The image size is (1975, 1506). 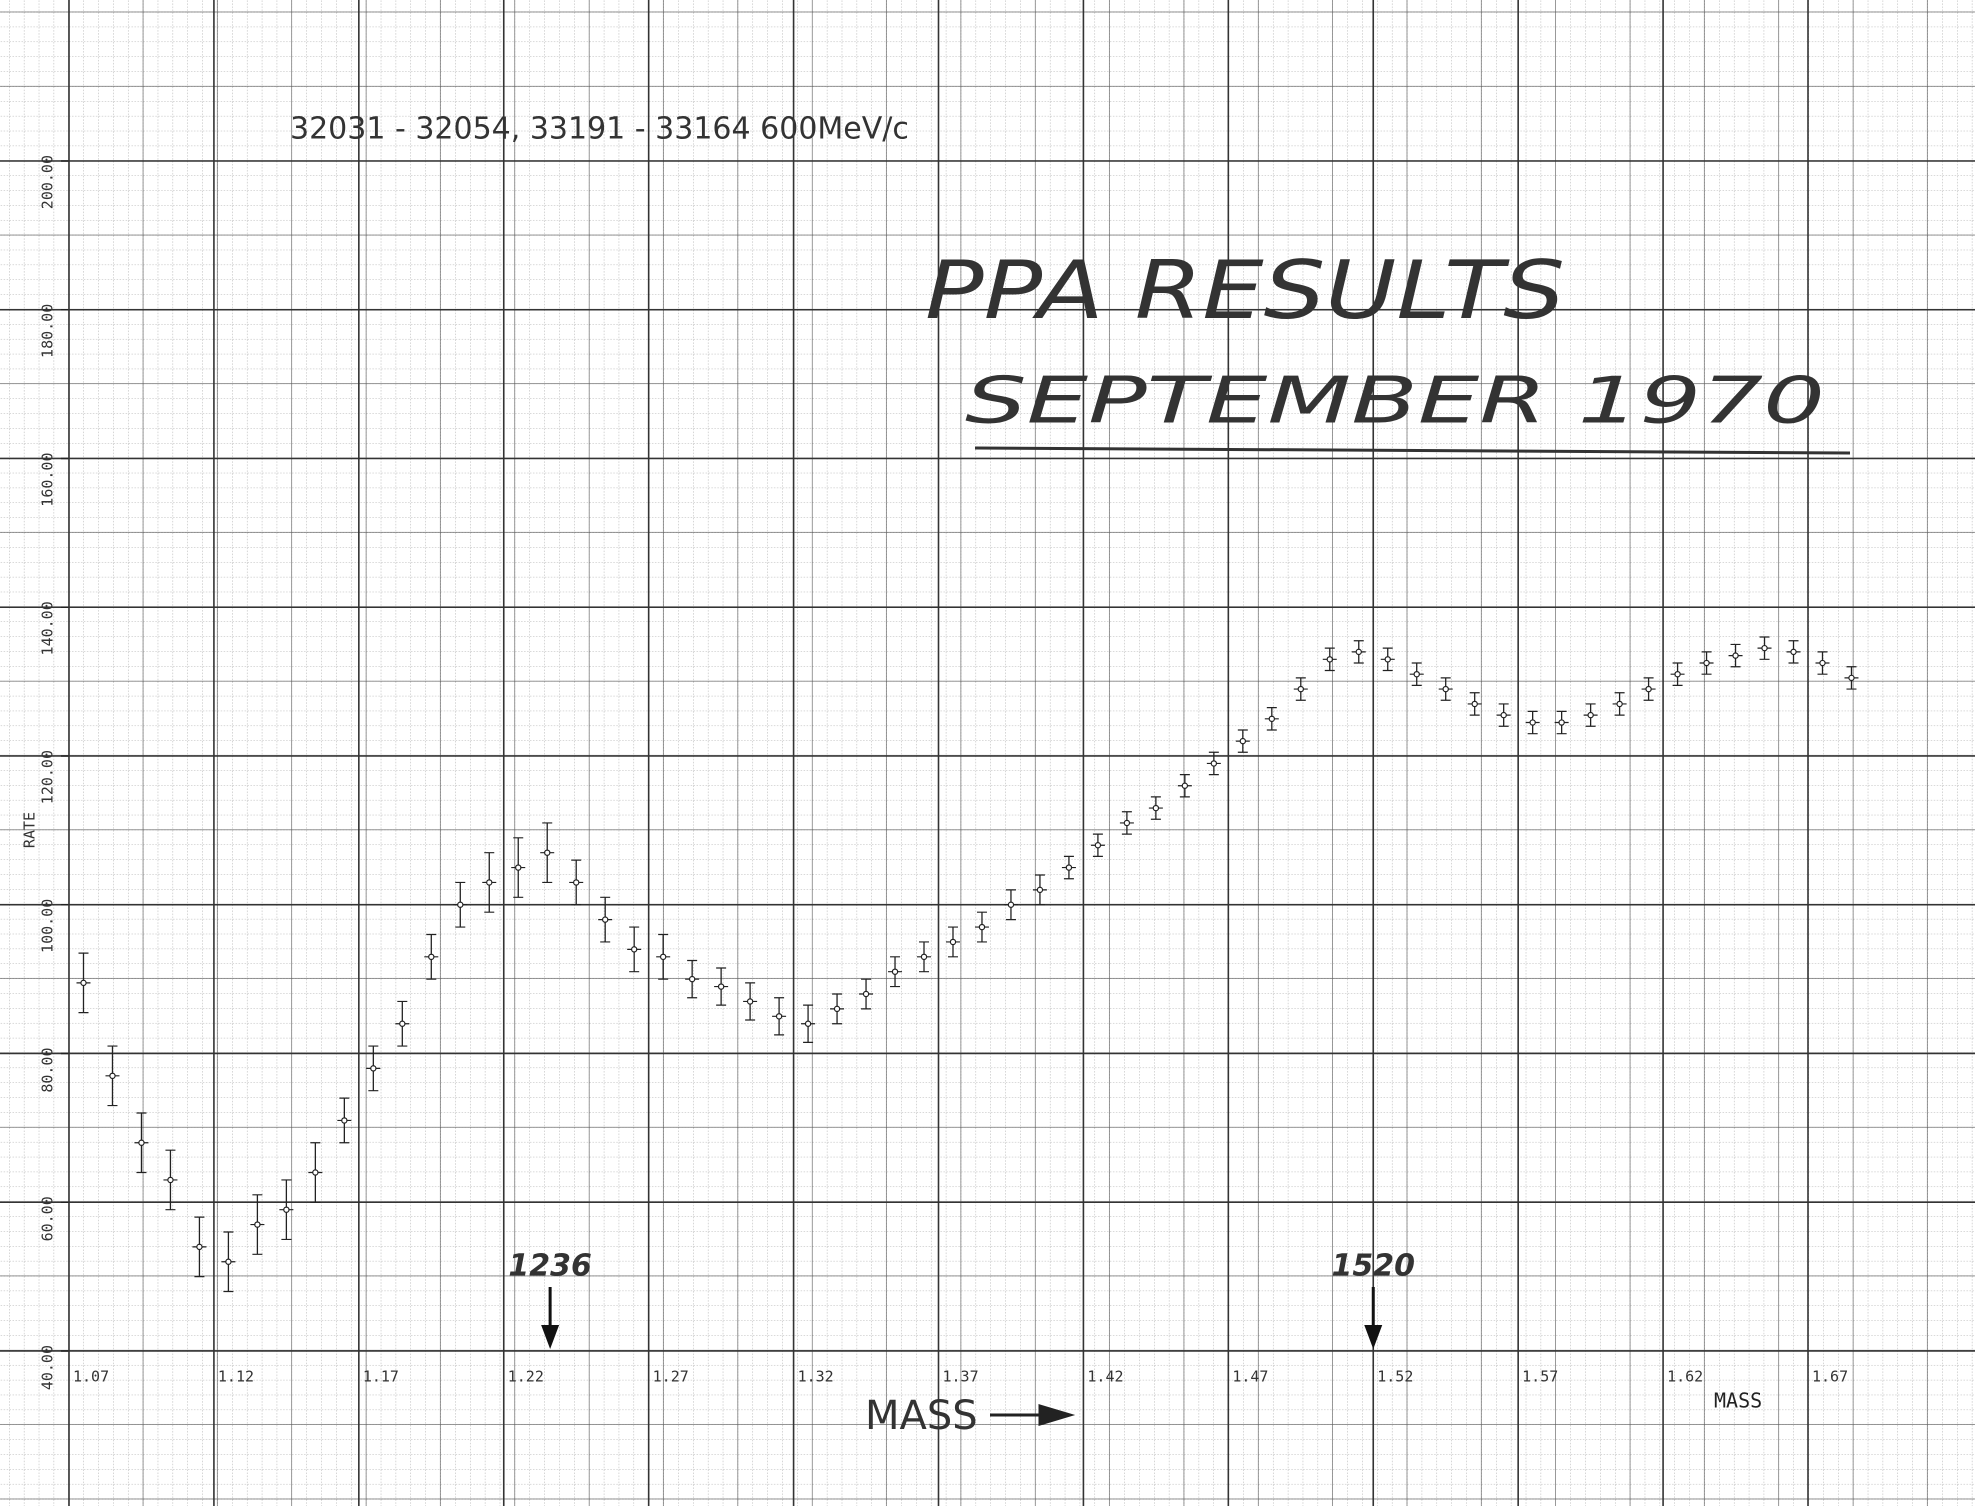 What do you see at coordinates (550, 1266) in the screenshot?
I see `annotation: 1236` at bounding box center [550, 1266].